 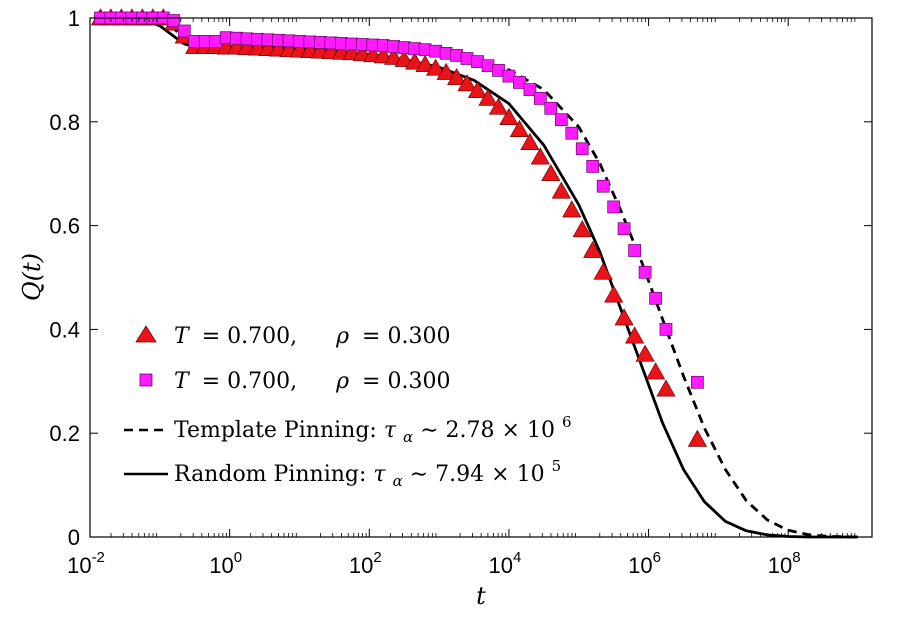 I want to click on legend-square-marker, so click(x=146, y=380).